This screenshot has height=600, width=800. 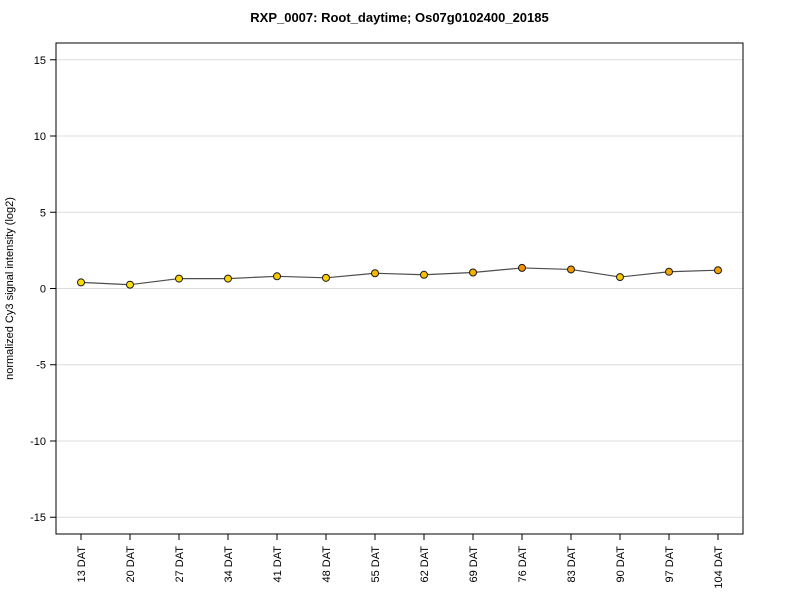 I want to click on x-tick-label: 62 DAT, so click(x=425, y=564).